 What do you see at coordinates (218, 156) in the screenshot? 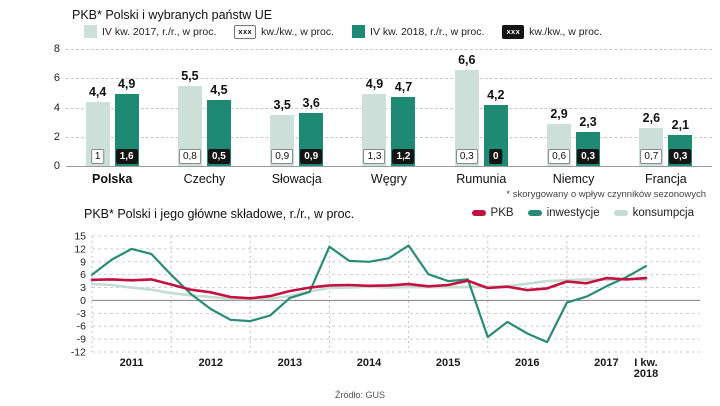
I see `qoq-value-box: 0,5` at bounding box center [218, 156].